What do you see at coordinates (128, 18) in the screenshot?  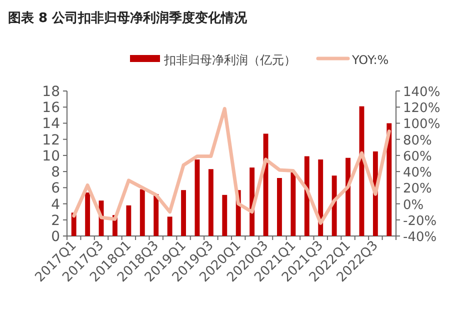 I see `chart-title: 图表 8 公司扣非归母净利润季度变化情况` at bounding box center [128, 18].